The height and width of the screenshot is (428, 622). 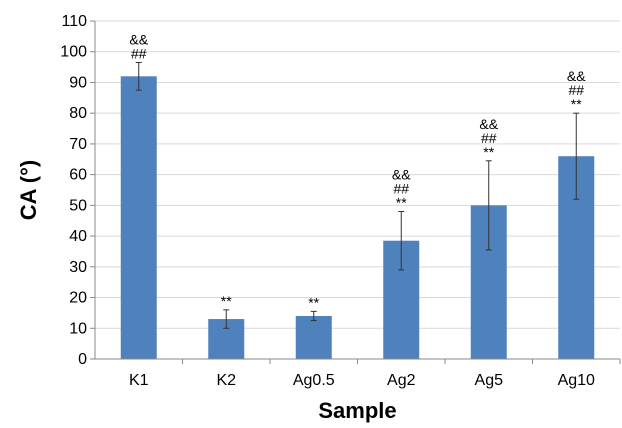 What do you see at coordinates (226, 380) in the screenshot?
I see `x-tick-label: K2` at bounding box center [226, 380].